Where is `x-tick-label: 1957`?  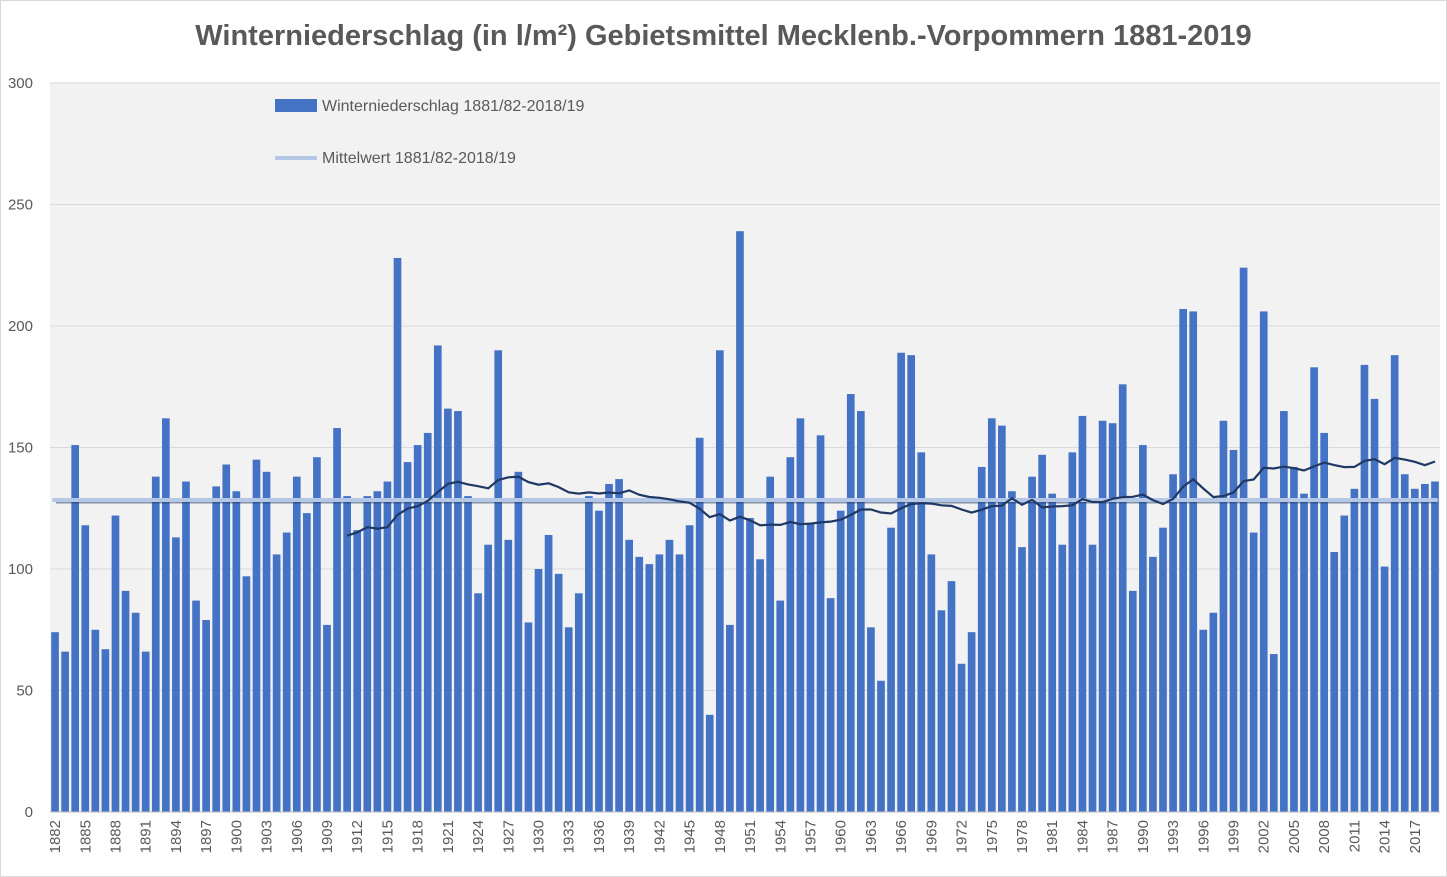 x-tick-label: 1957 is located at coordinates (810, 836).